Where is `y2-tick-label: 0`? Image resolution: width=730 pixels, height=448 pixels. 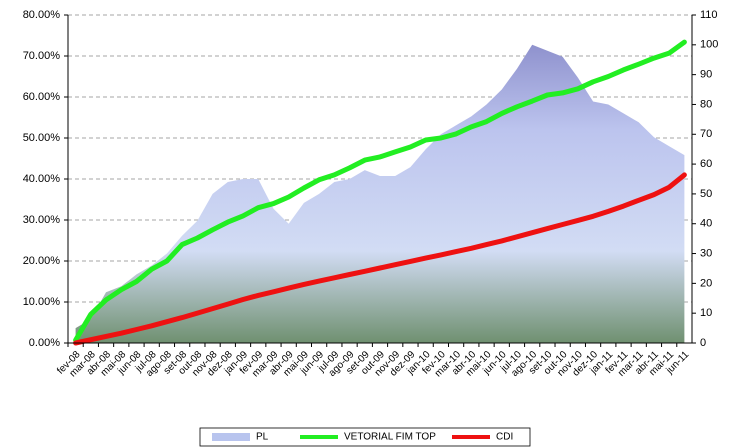 y2-tick-label: 0 is located at coordinates (703, 343).